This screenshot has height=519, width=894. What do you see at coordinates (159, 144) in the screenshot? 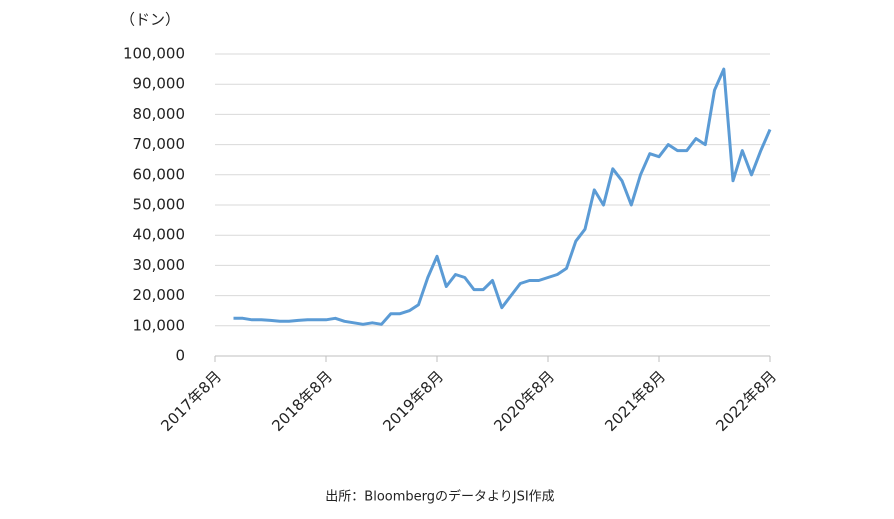
I see `y-tick-label: 70,000` at bounding box center [159, 144].